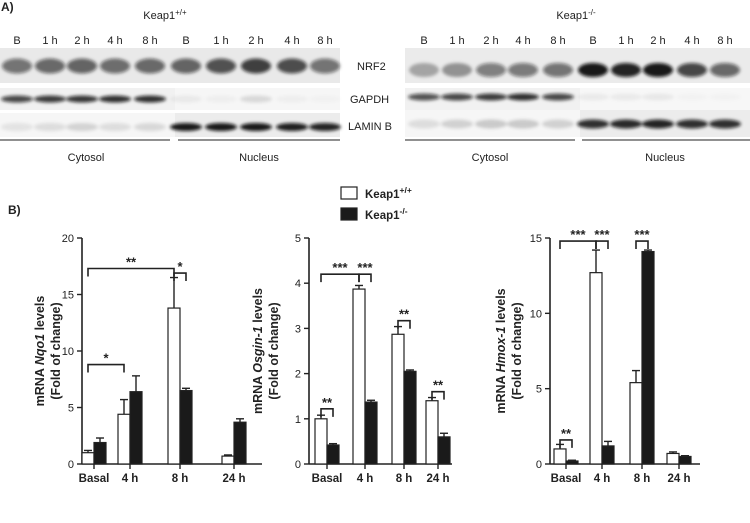  Describe the element at coordinates (349, 214) in the screenshot. I see `legend-swatch-knockout` at that location.